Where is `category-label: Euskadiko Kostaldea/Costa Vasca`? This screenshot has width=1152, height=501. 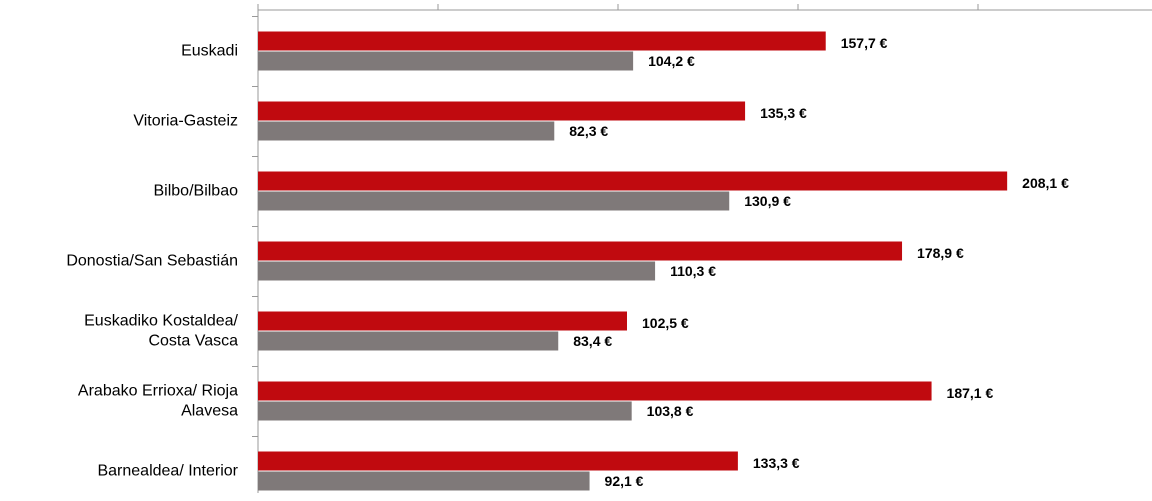
category-label: Euskadiko Kostaldea/Costa Vasca is located at coordinates (161, 331).